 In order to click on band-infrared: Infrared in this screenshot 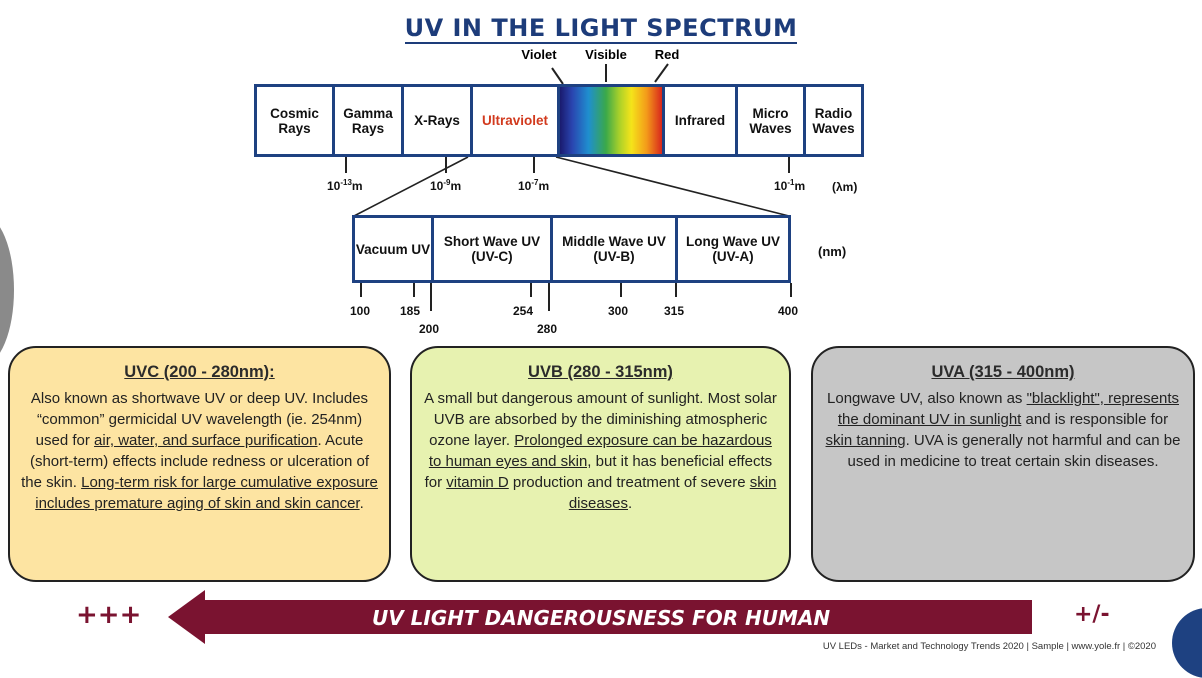, I will do `click(700, 120)`.